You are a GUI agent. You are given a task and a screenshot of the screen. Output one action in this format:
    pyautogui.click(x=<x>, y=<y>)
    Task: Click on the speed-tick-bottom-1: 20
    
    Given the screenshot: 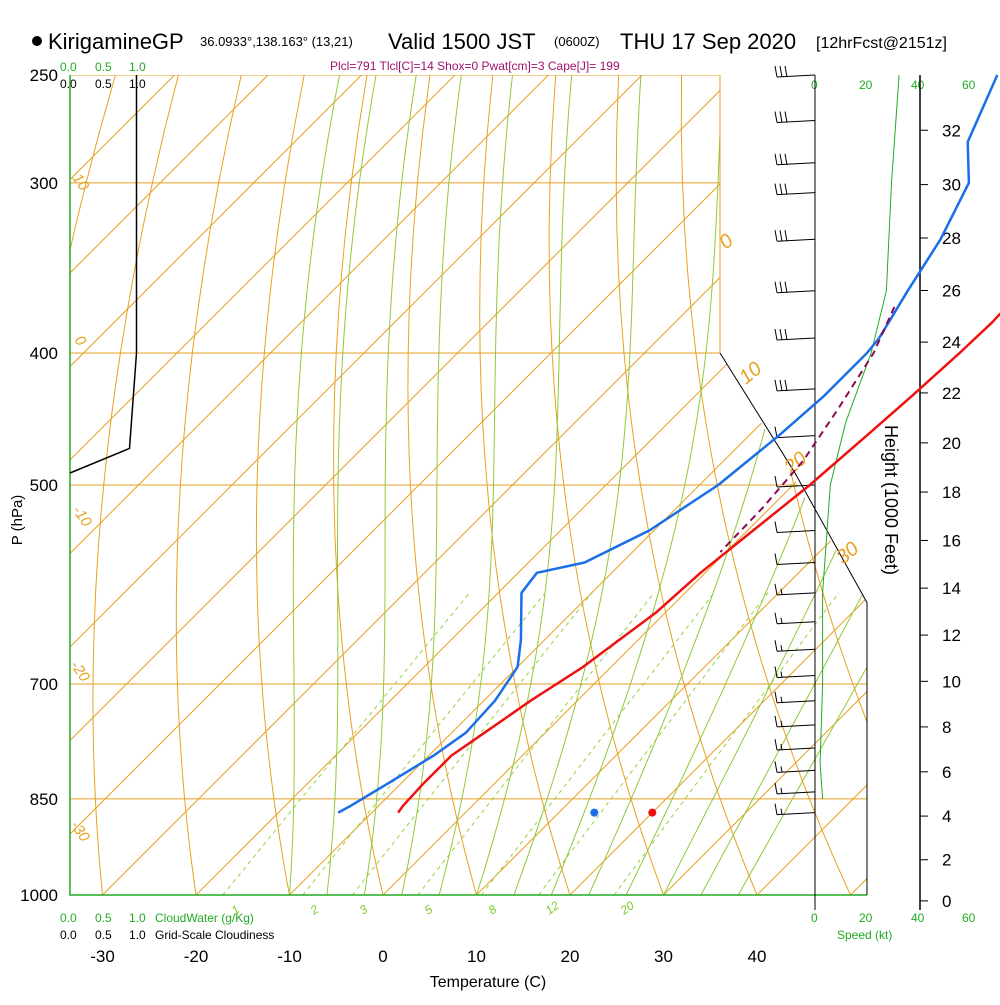 What is the action you would take?
    pyautogui.click(x=866, y=918)
    